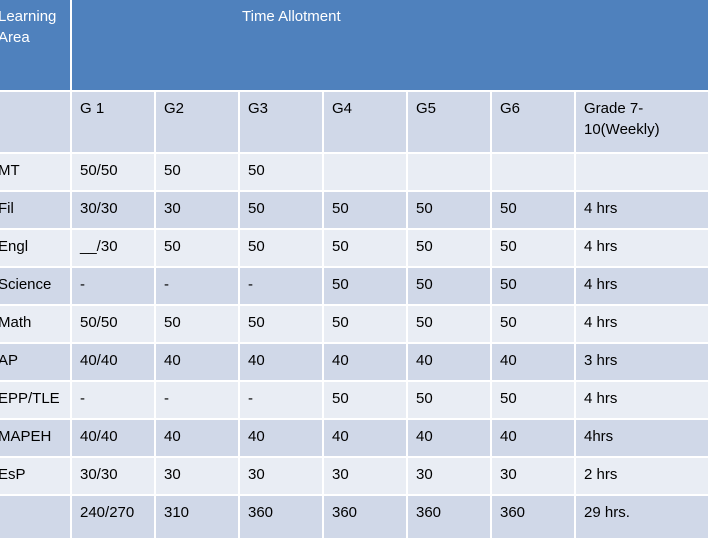 This screenshot has height=540, width=720. I want to click on column-header: Grade 7-10(Weekly), so click(643, 123).